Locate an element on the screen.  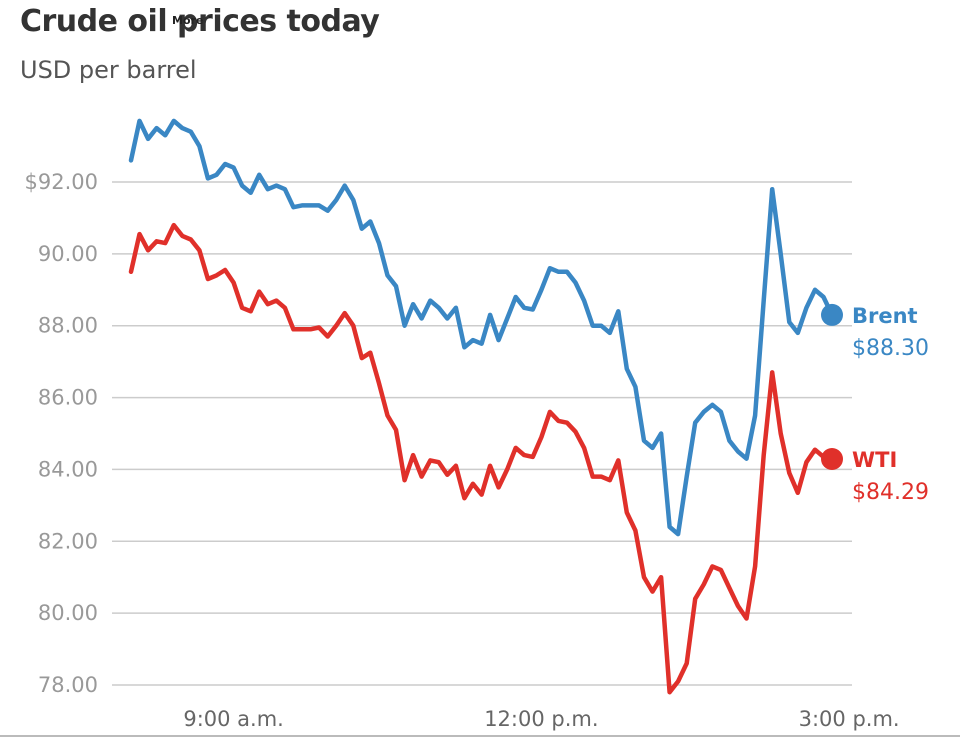
x-tick-label: 9:00 a.m. is located at coordinates (233, 719).